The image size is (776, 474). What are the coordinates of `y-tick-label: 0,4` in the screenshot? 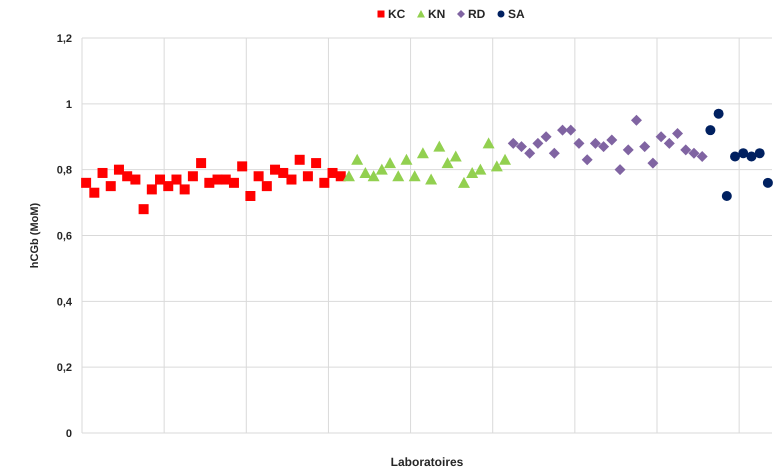 It's located at (64, 302).